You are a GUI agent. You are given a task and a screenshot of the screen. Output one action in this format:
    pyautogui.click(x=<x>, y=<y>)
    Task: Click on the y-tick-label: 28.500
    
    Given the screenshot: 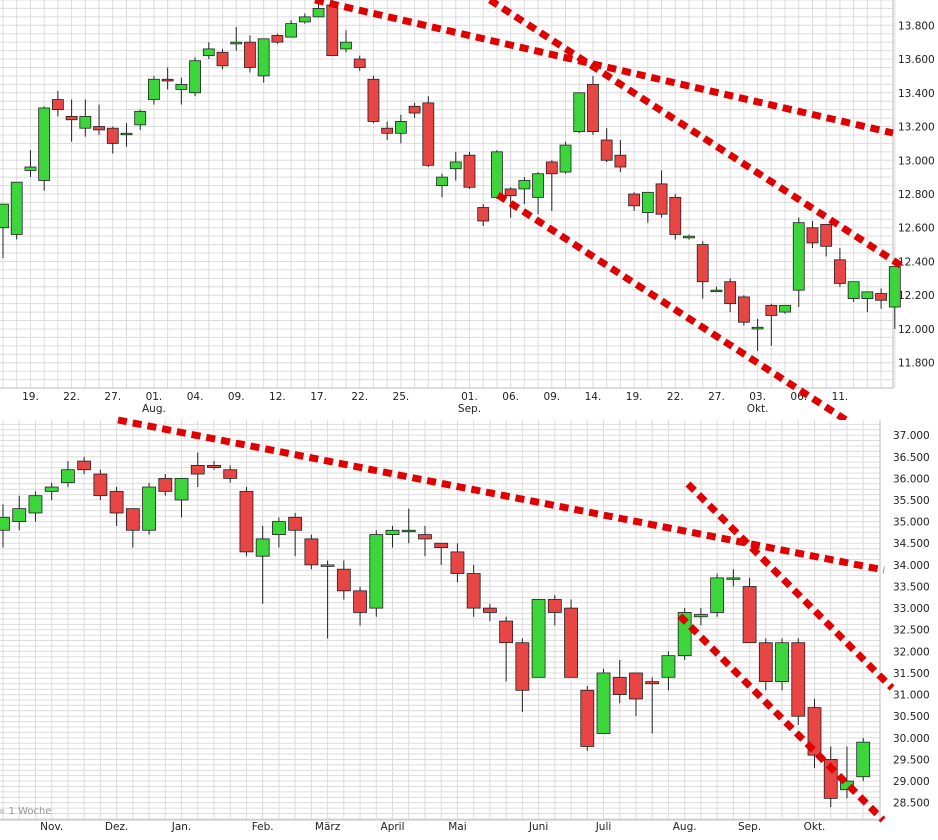 What is the action you would take?
    pyautogui.click(x=911, y=804)
    